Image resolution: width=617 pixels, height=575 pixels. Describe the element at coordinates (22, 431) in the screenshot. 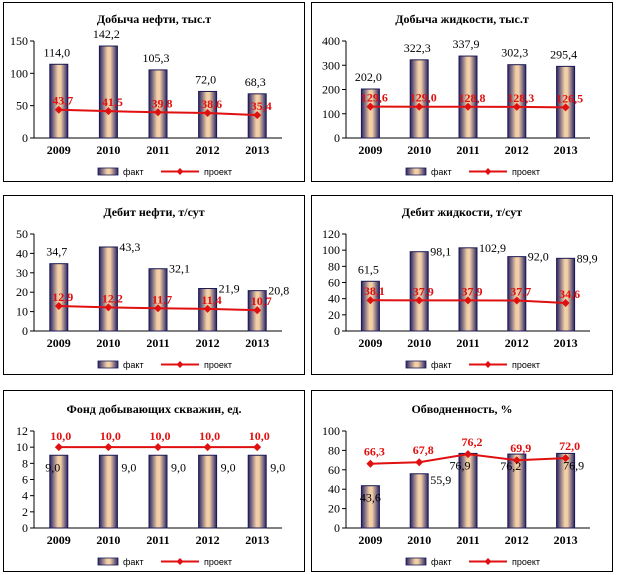

I see `y-tick-label: 12` at that location.